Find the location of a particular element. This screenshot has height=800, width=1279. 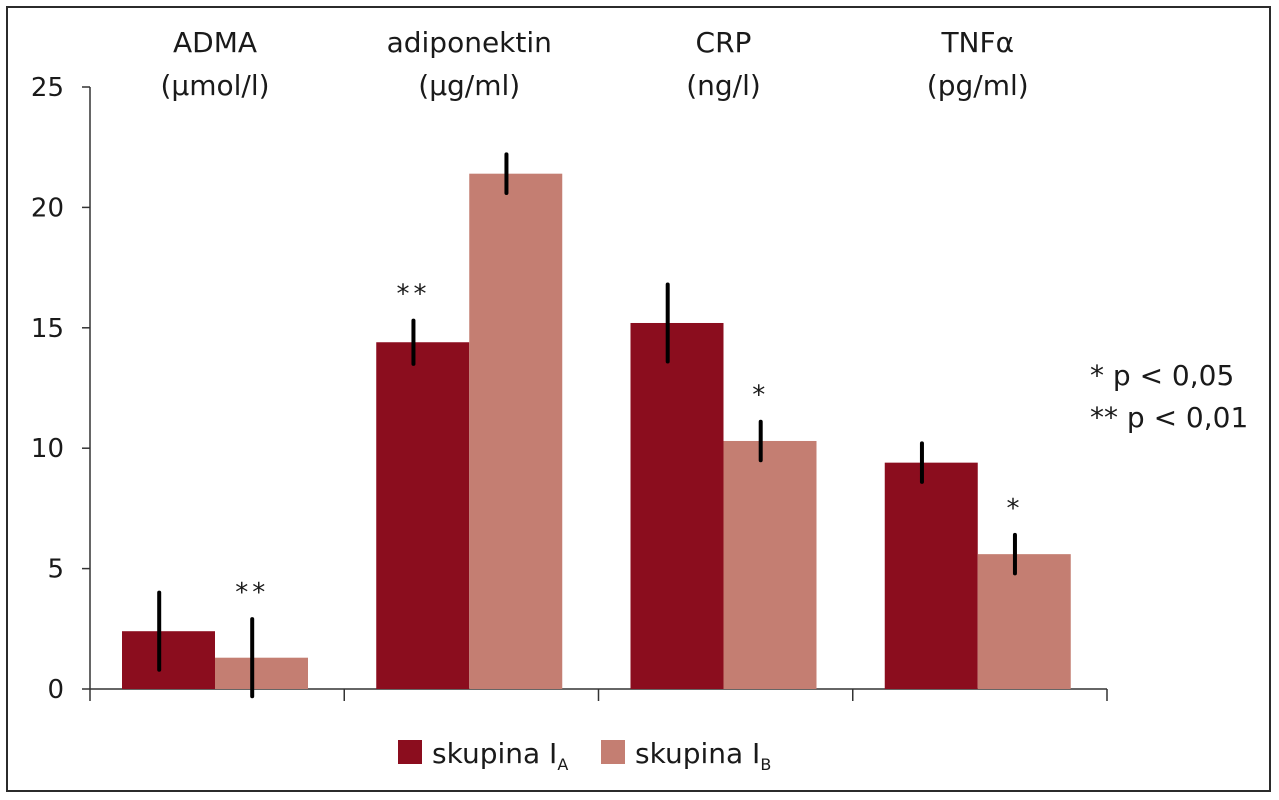

legend-label: skupina IA is located at coordinates (500, 755).